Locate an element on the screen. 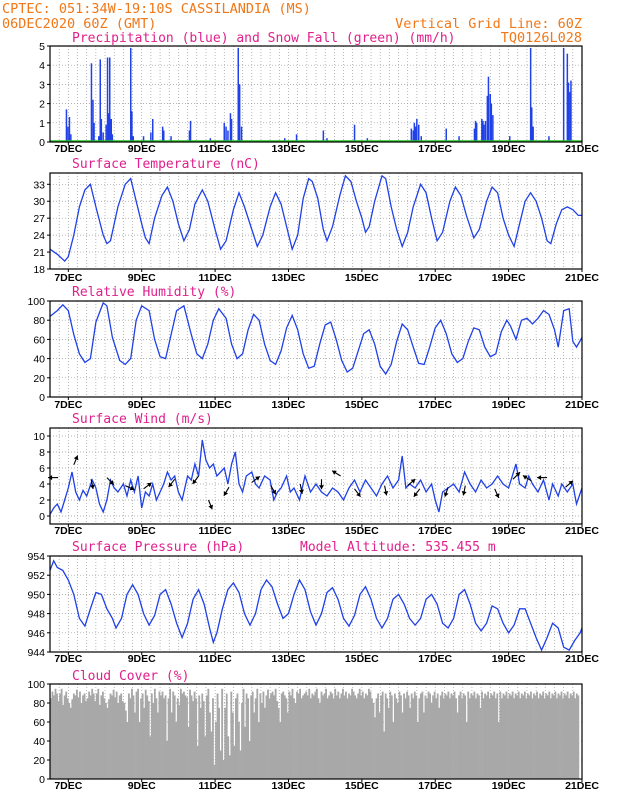  y-tick-label: 952 is located at coordinates (36, 576).